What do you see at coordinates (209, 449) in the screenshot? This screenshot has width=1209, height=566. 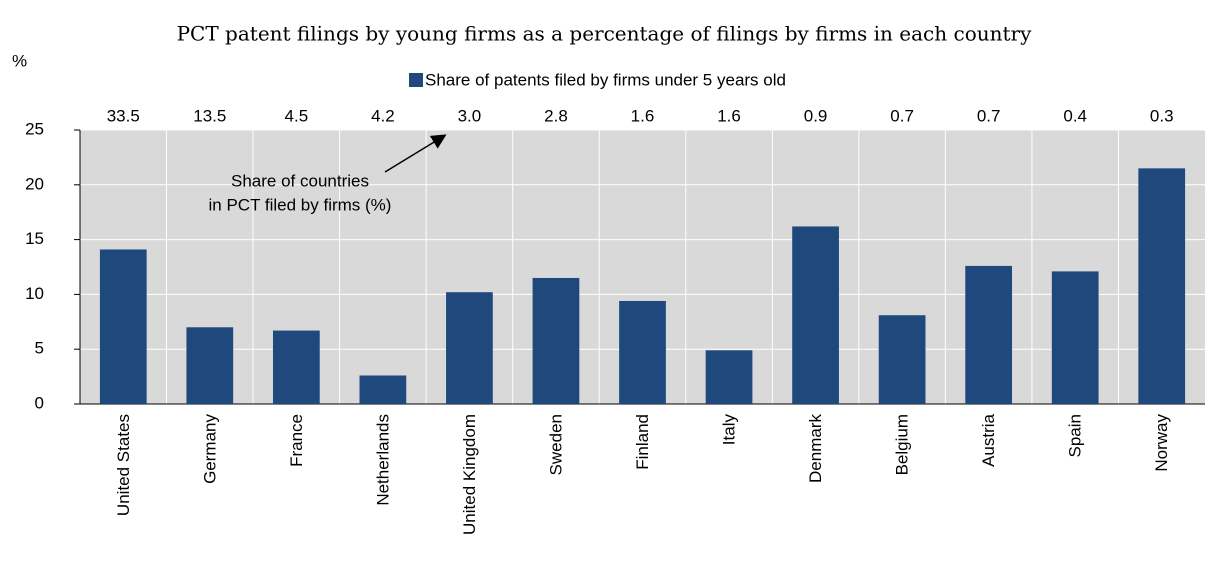 I see `x-tick-label: Germany` at bounding box center [209, 449].